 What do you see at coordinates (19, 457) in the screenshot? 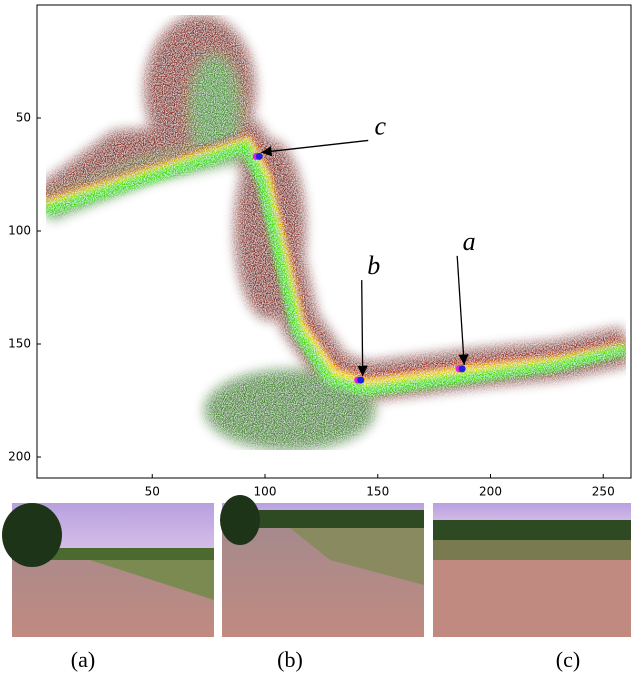
I see `y-tick-label: 200` at bounding box center [19, 457].